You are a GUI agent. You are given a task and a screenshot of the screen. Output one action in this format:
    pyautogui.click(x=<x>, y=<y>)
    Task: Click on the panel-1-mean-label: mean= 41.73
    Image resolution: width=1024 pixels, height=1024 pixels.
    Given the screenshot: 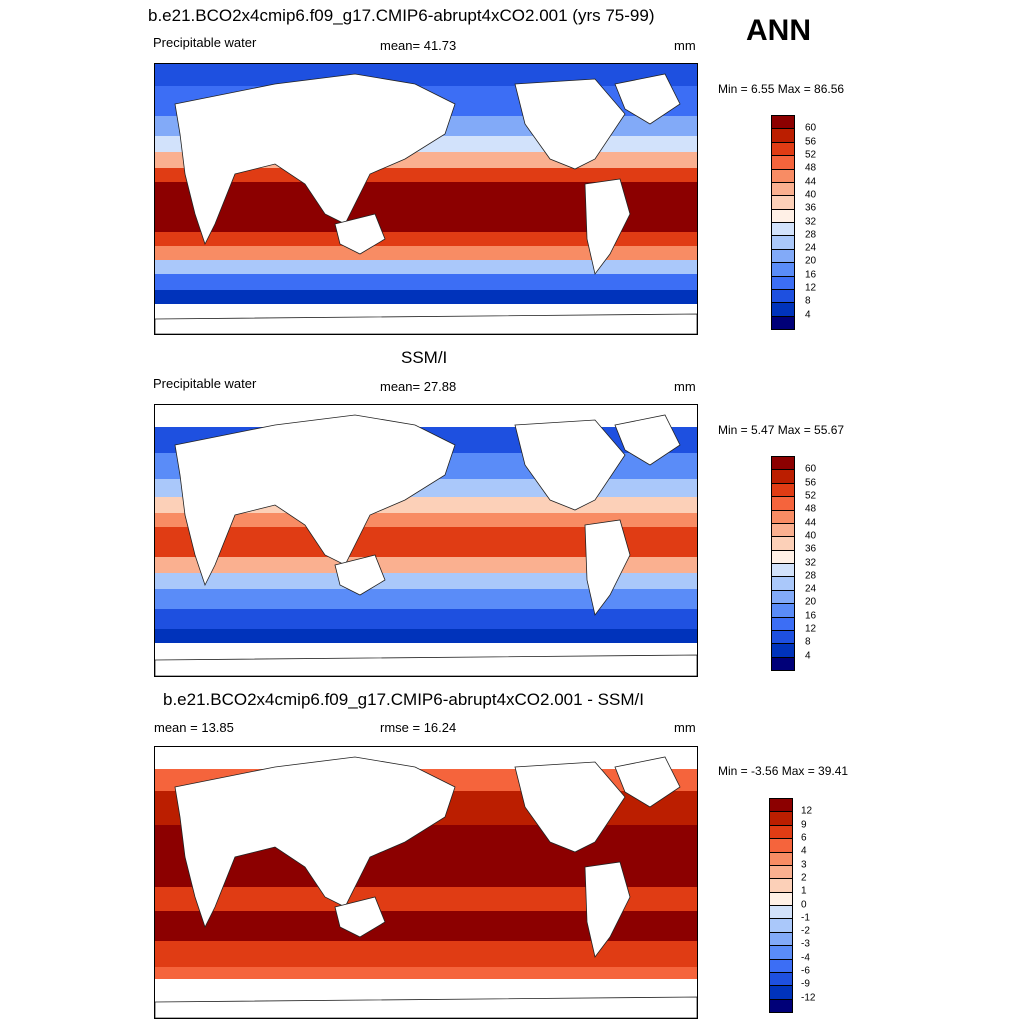 What is the action you would take?
    pyautogui.click(x=418, y=45)
    